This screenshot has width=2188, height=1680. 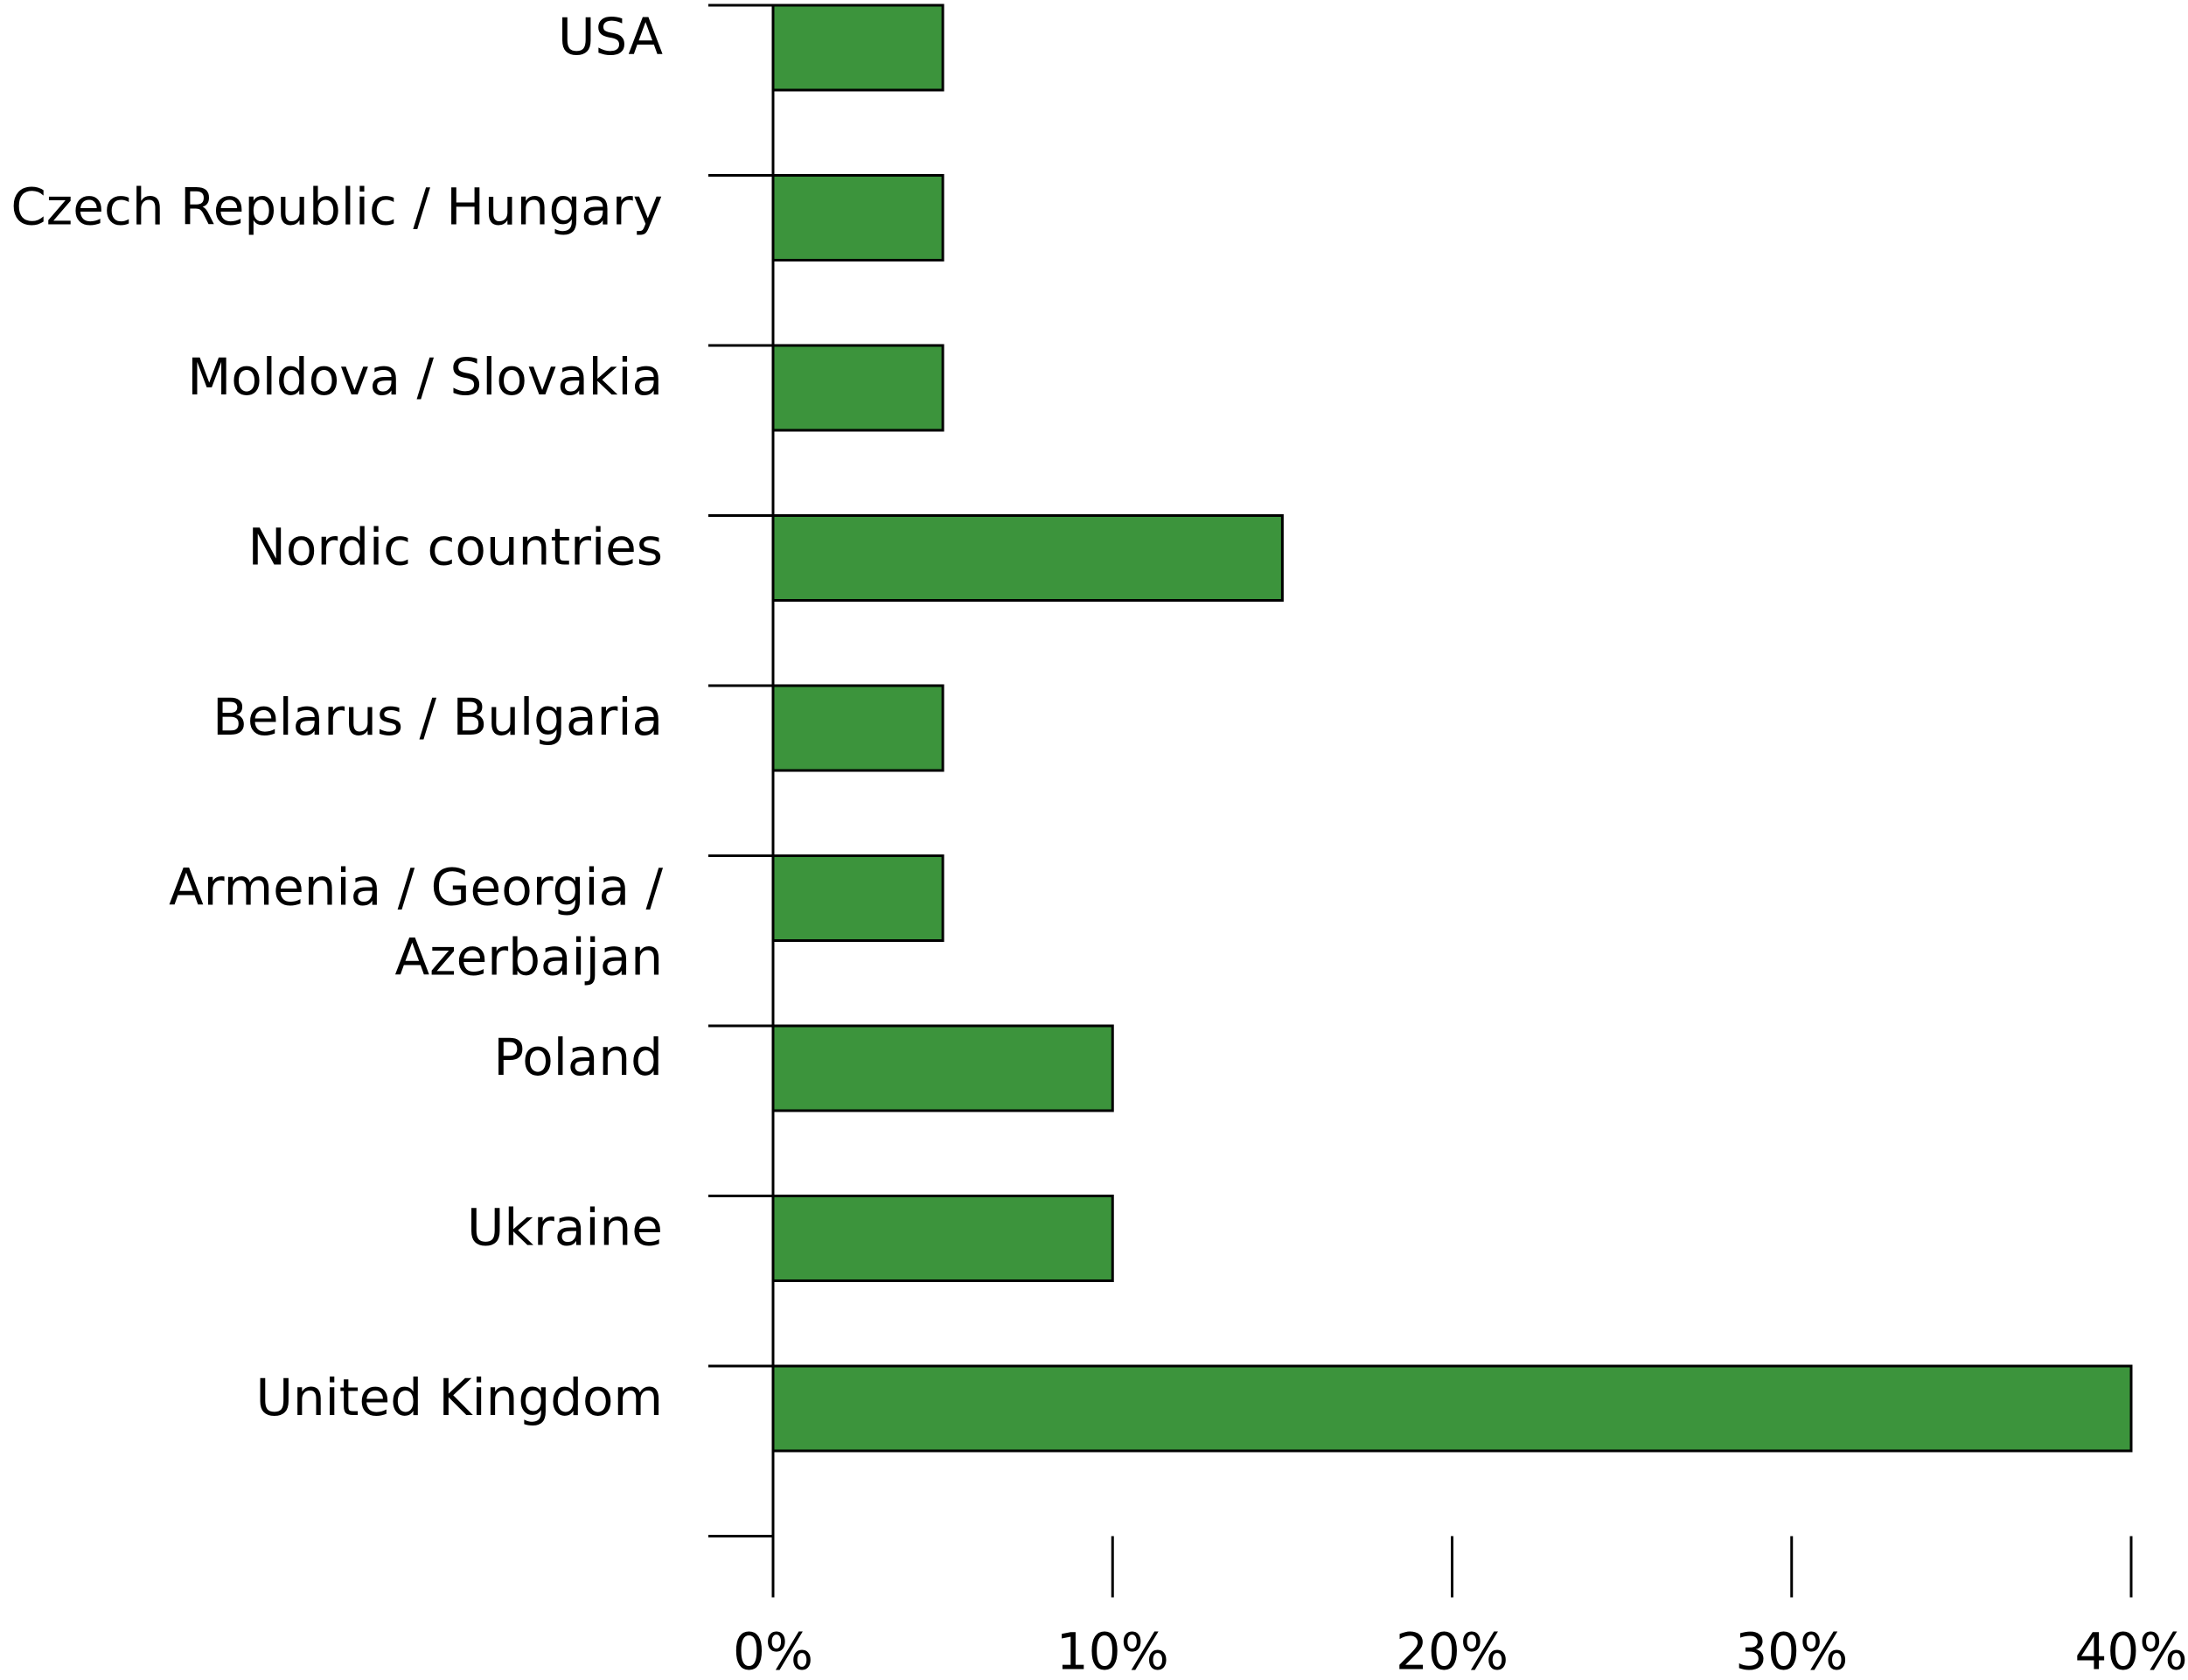 I want to click on x-tick-label: 0%, so click(x=773, y=1651).